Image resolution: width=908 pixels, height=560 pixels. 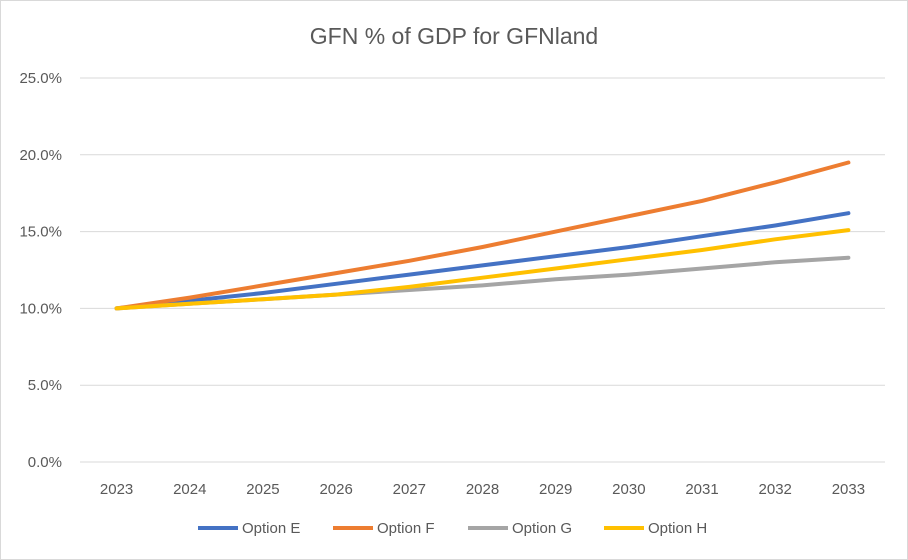 I want to click on x-tick-label: 2028, so click(x=482, y=489).